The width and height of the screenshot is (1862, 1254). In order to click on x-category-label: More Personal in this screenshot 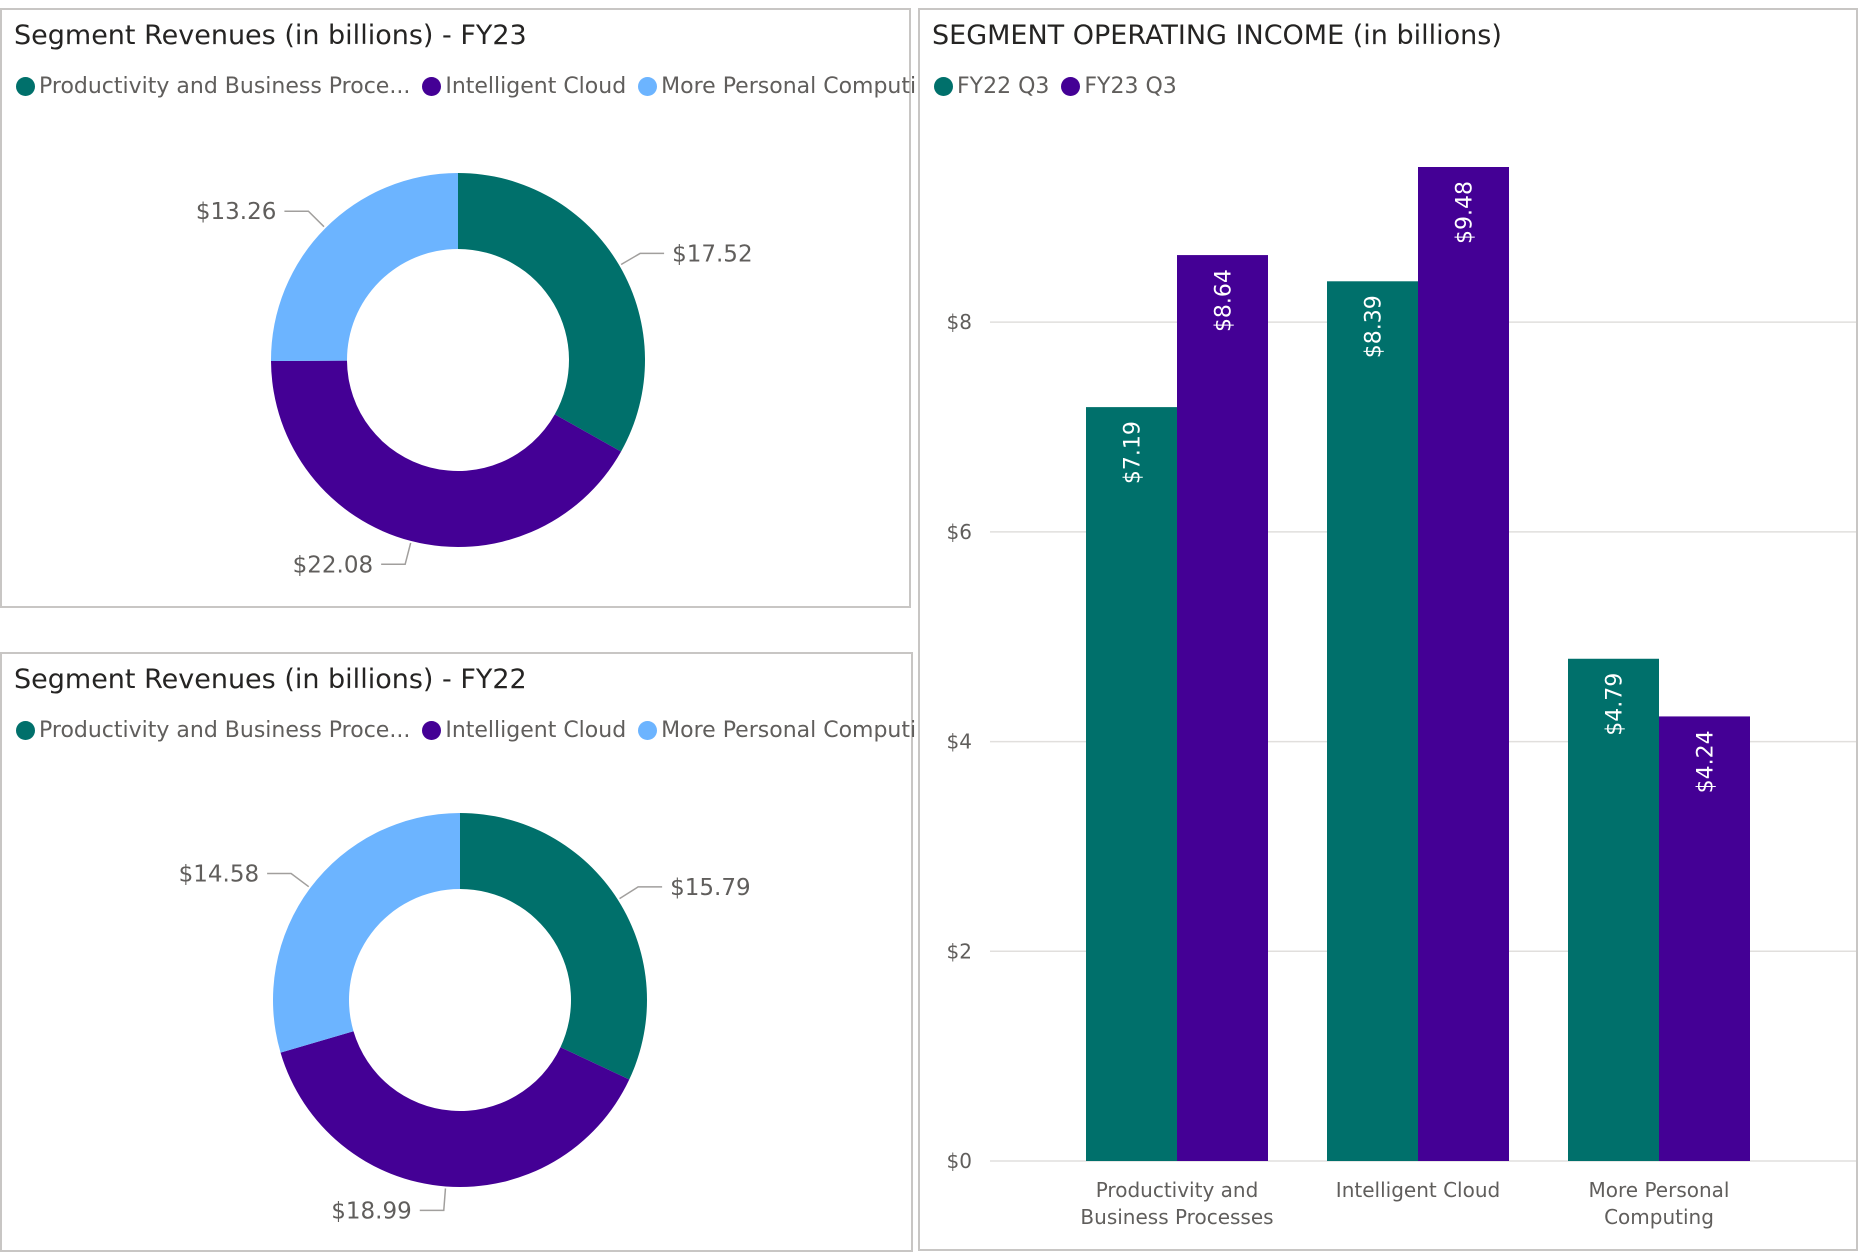, I will do `click(1659, 1190)`.